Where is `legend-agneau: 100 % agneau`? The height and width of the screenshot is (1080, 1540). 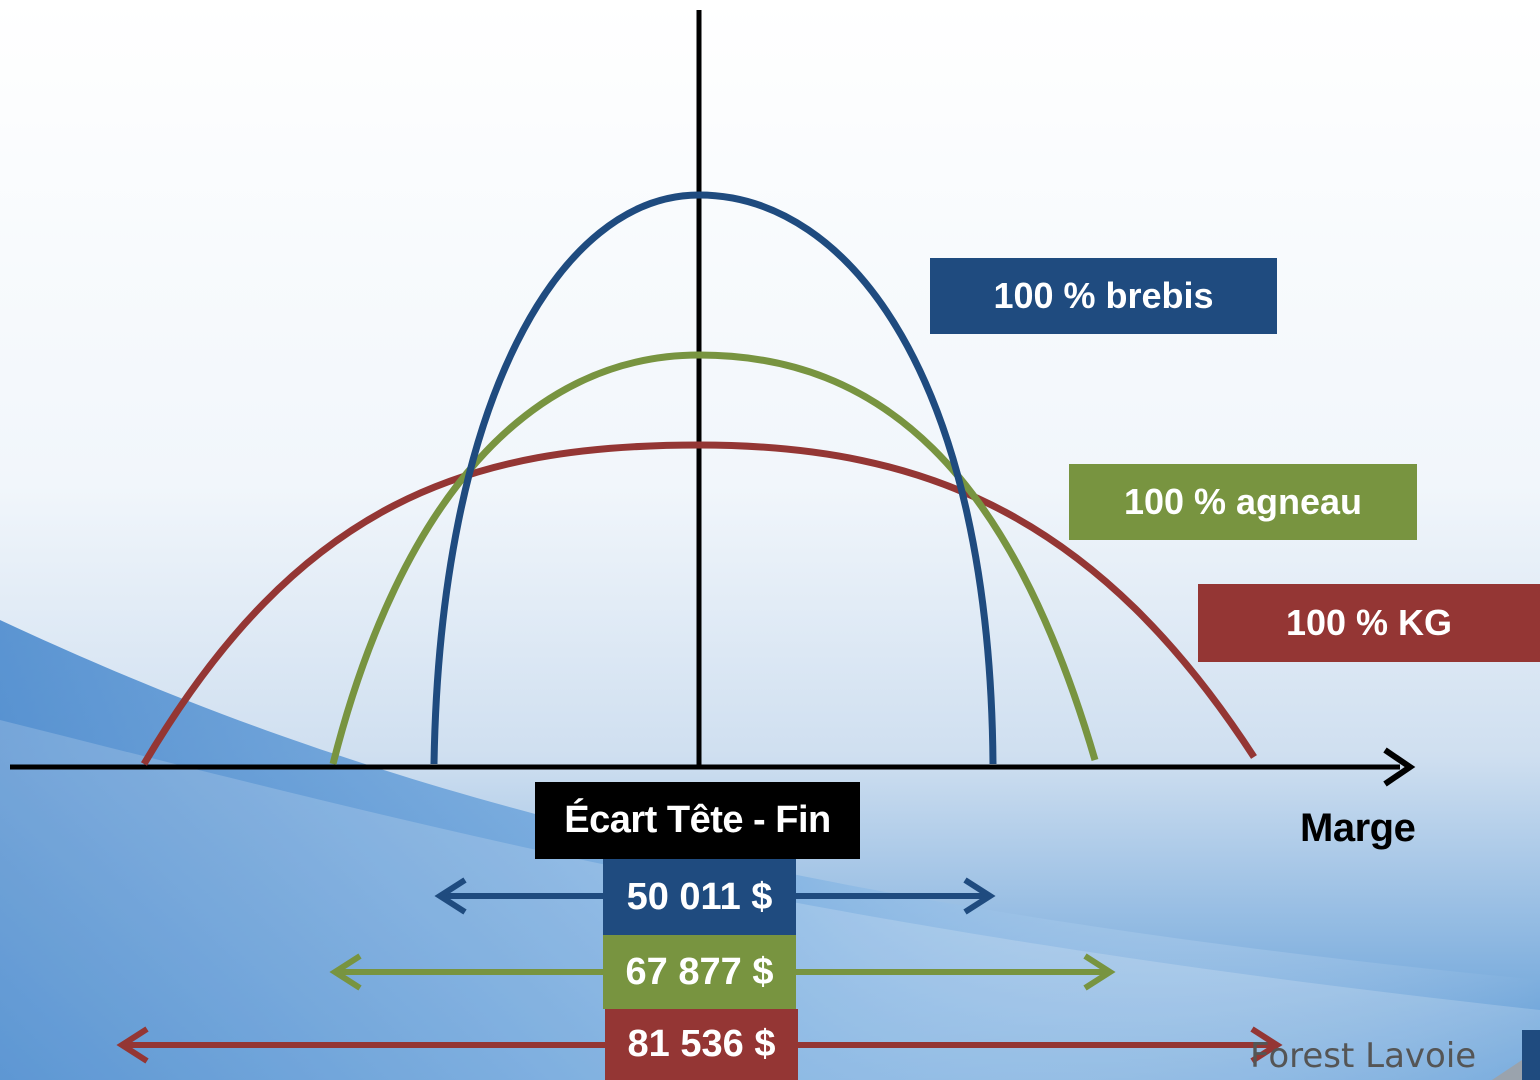
legend-agneau: 100 % agneau is located at coordinates (1243, 502).